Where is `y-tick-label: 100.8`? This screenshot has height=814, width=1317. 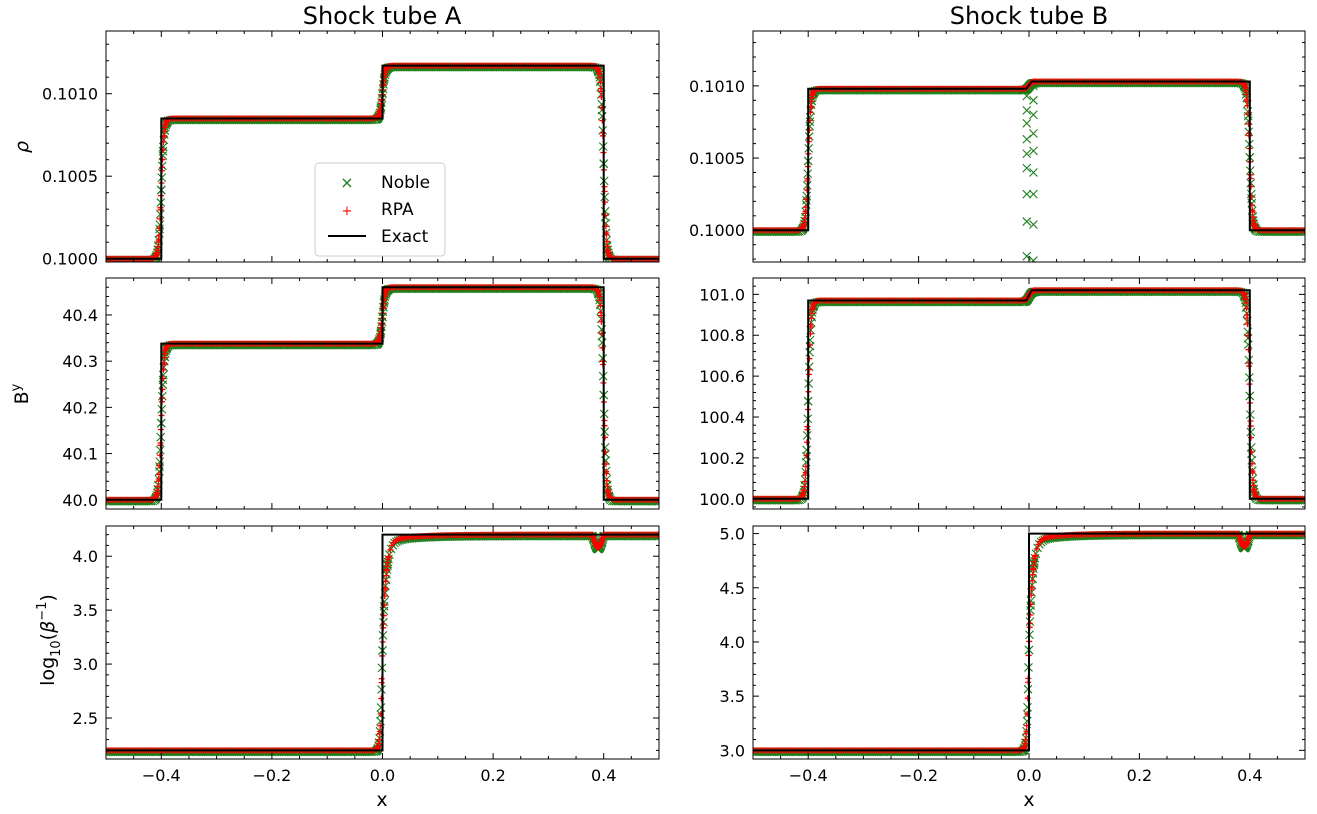
y-tick-label: 100.8 is located at coordinates (722, 335).